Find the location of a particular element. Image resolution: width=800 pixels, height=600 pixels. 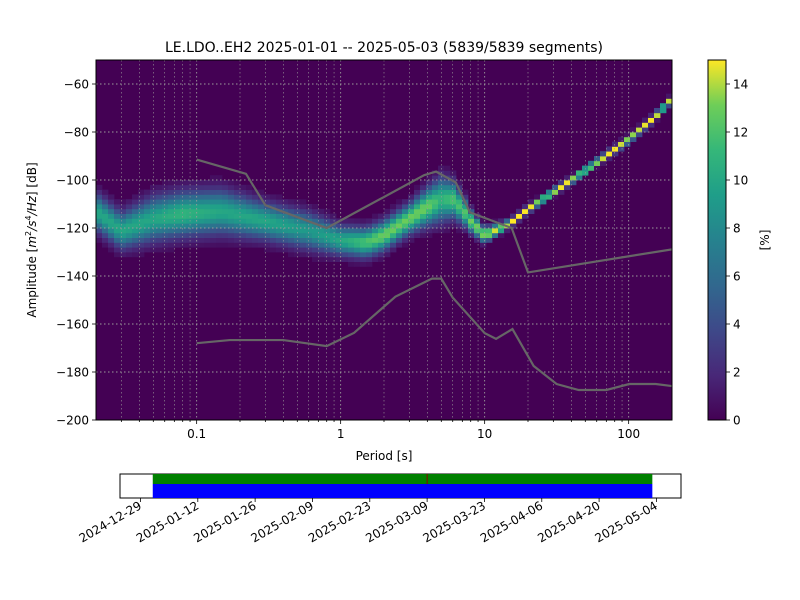

y-tick-label: −140 is located at coordinates (72, 277).